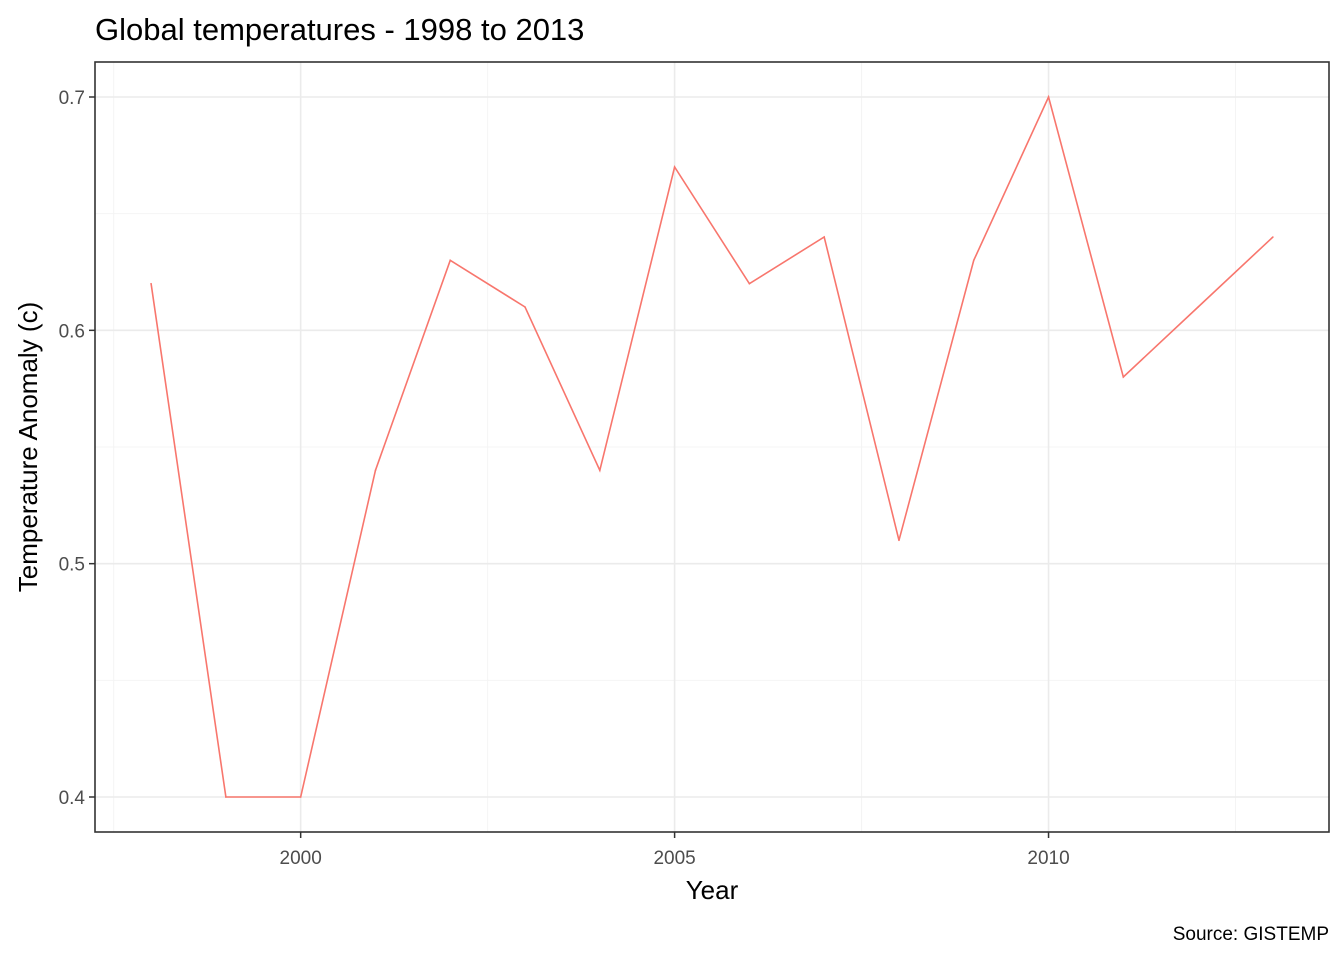  Describe the element at coordinates (1251, 934) in the screenshot. I see `source-caption: Source: GISTEMP` at that location.